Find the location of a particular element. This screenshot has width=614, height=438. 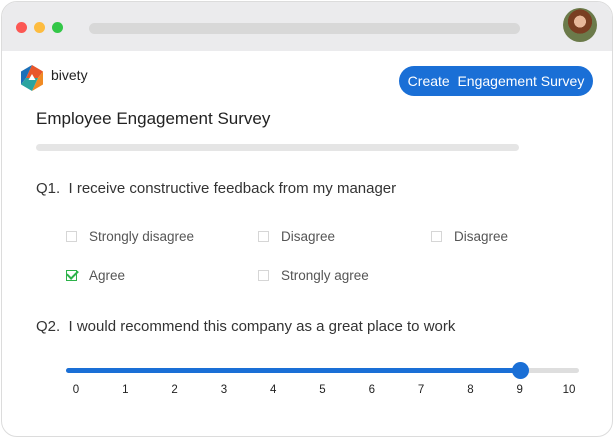

rating-slider is located at coordinates (322, 370).